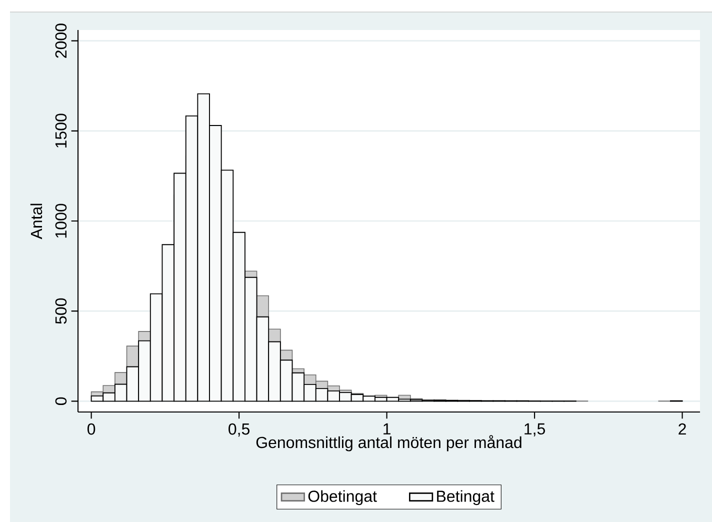  Describe the element at coordinates (389, 443) in the screenshot. I see `x-axis-title: Genomsnittlig antal möten per månad` at that location.